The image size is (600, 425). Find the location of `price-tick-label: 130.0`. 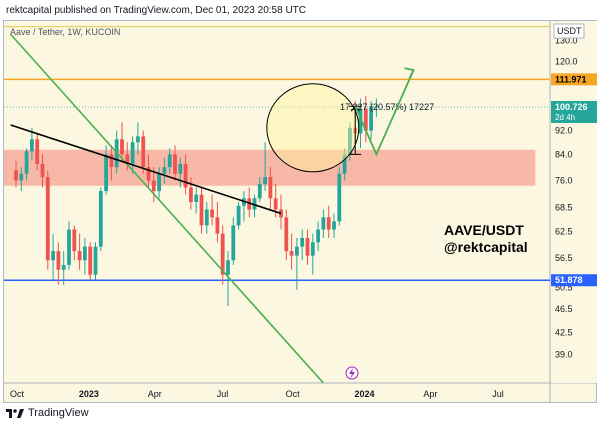

price-tick-label: 130.0 is located at coordinates (566, 40).